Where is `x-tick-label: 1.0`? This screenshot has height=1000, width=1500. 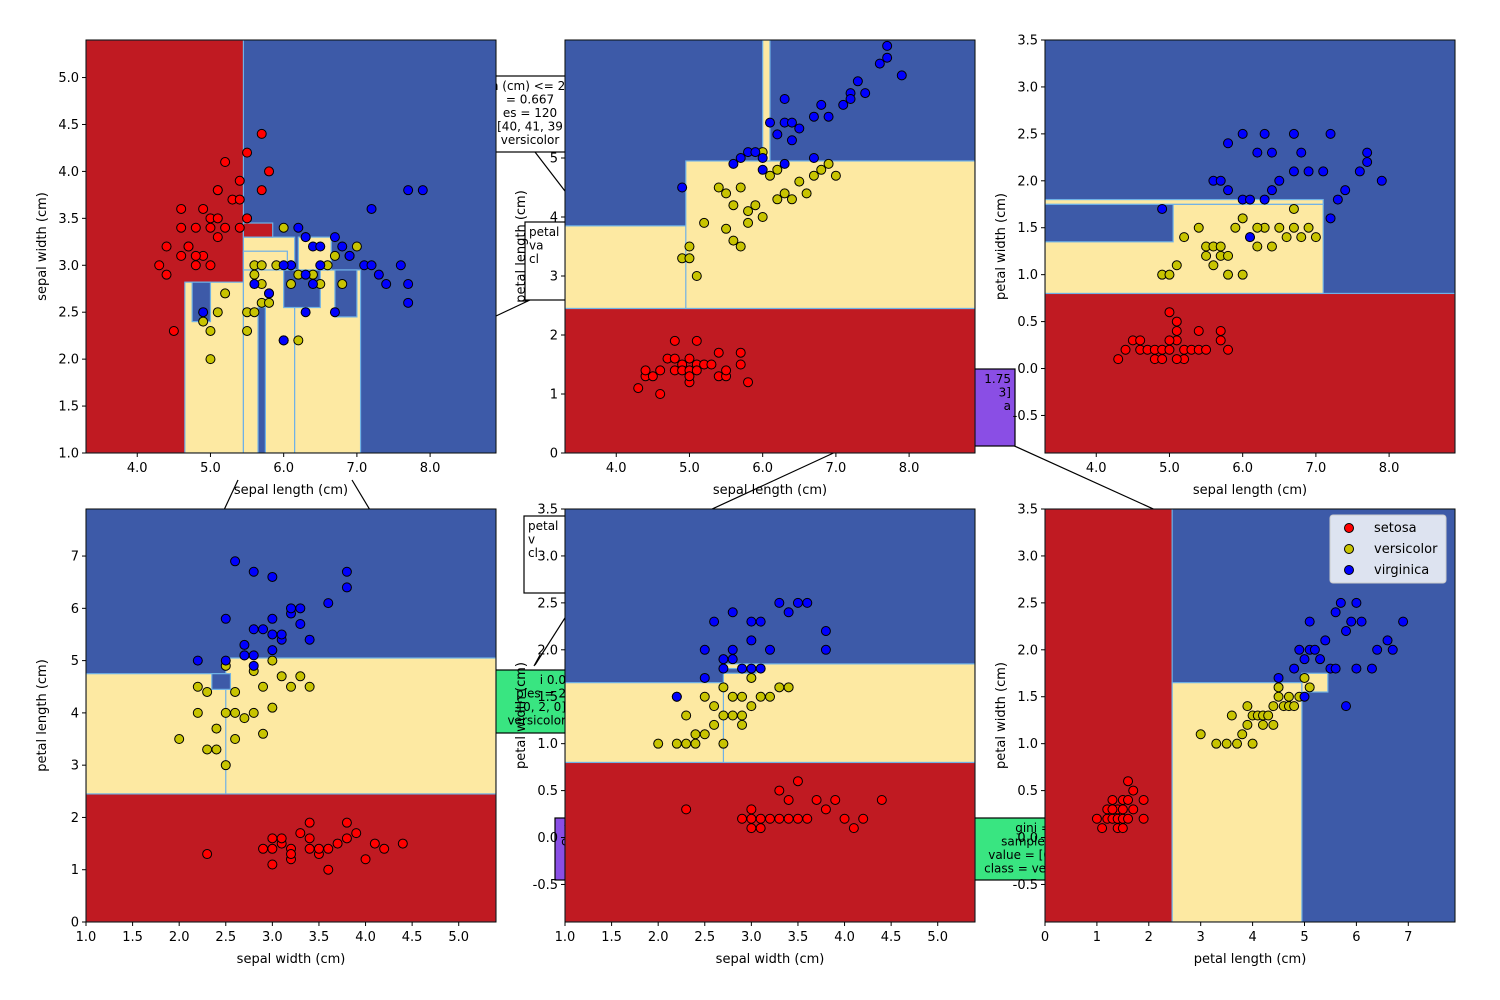
x-tick-label: 1.0 is located at coordinates (86, 937).